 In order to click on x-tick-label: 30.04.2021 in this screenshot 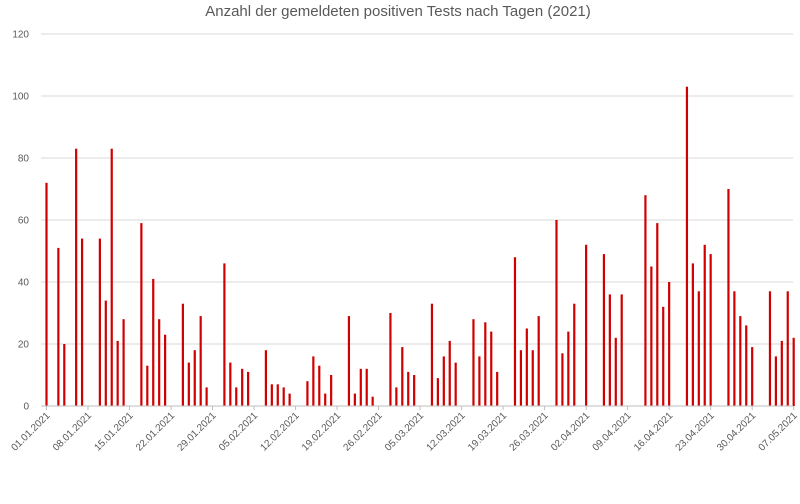, I will do `click(736, 431)`.